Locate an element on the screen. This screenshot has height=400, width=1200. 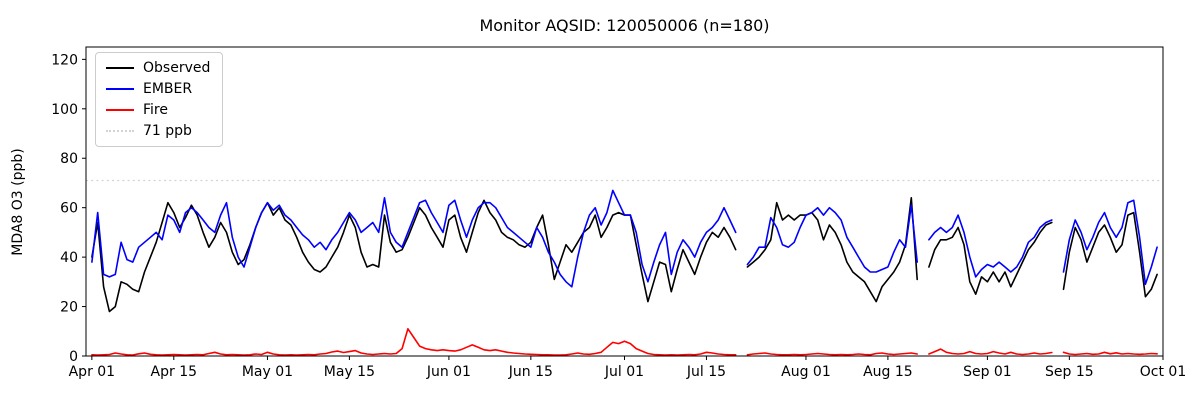
chart-title: Monitor AQSID: 120050006 (n=180) is located at coordinates (624, 25).